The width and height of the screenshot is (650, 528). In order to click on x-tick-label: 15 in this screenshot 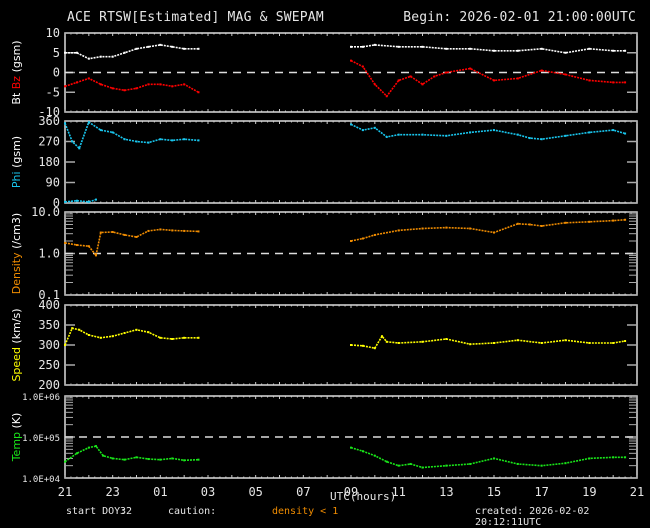, I will do `click(494, 492)`.